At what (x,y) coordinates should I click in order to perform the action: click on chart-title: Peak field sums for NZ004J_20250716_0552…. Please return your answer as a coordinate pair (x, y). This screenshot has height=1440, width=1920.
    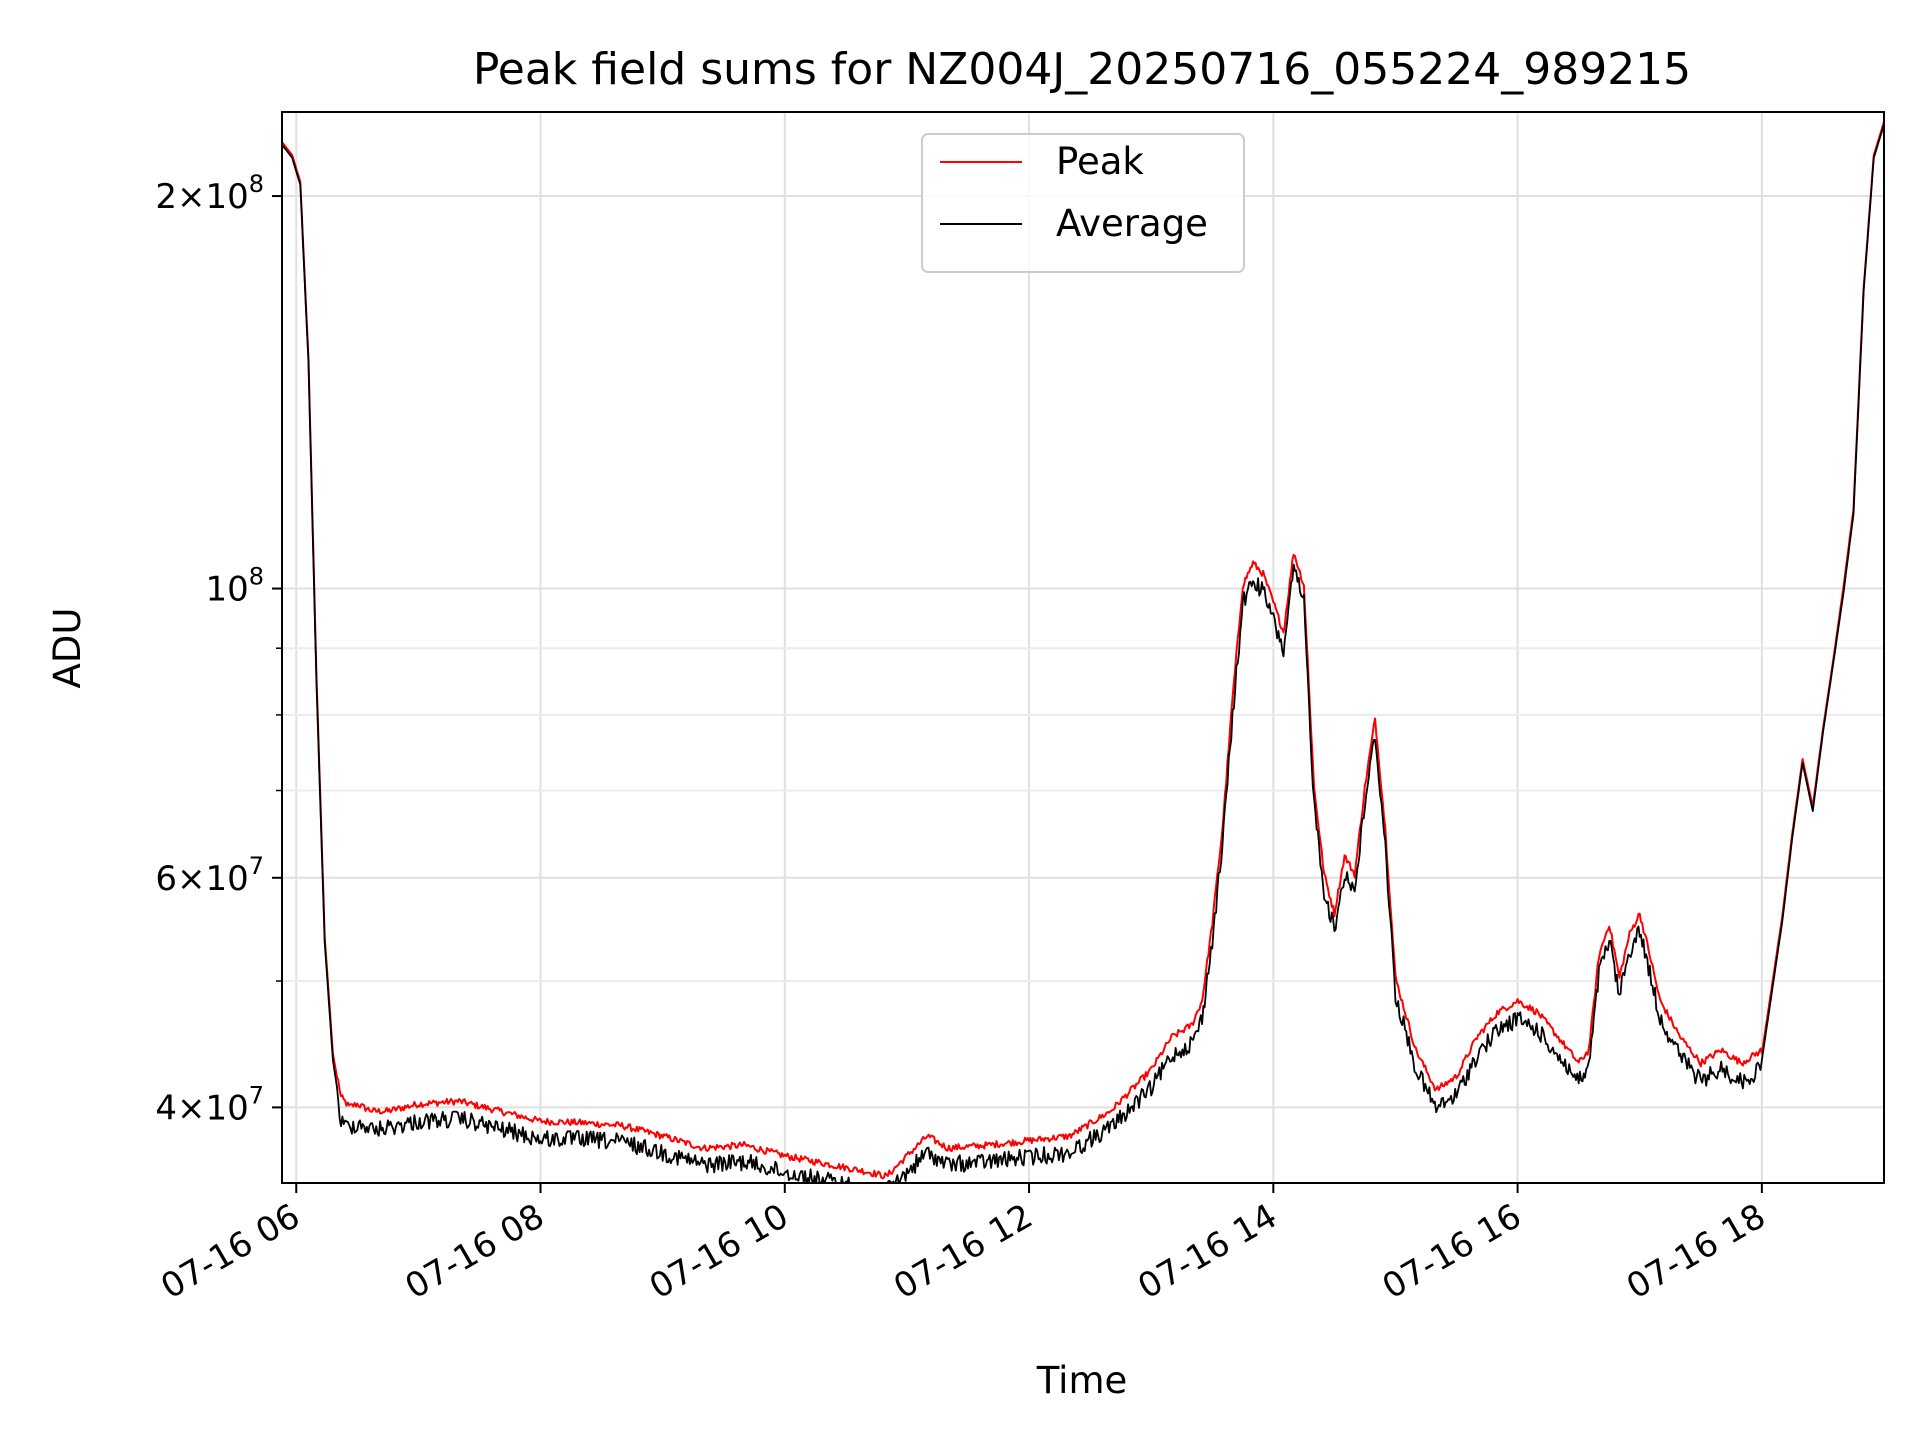
    Looking at the image, I should click on (1082, 69).